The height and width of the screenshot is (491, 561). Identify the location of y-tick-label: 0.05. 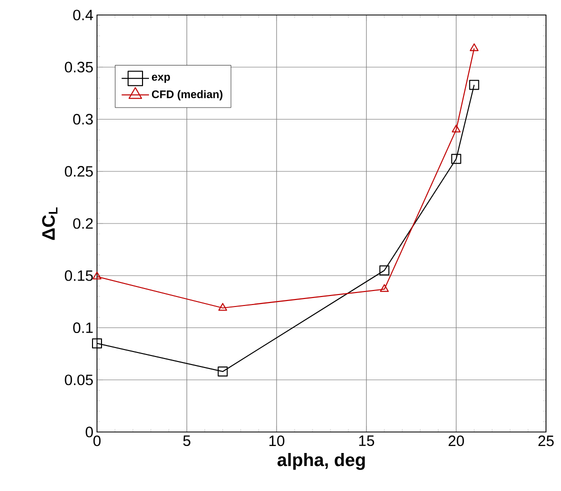
(78, 380).